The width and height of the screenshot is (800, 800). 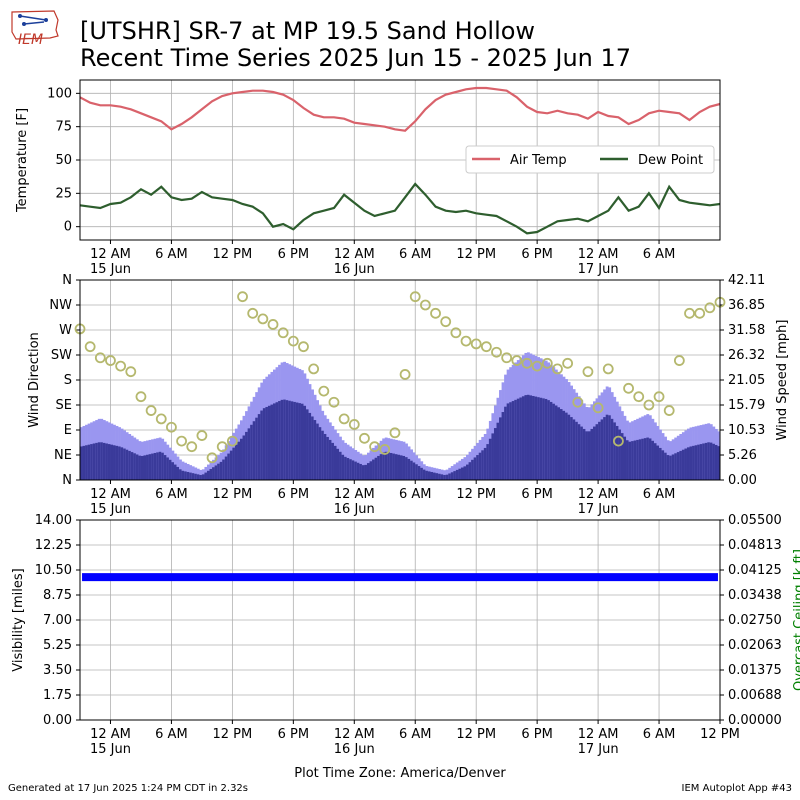 I want to click on temp-ytick-label: 50, so click(x=63, y=160).